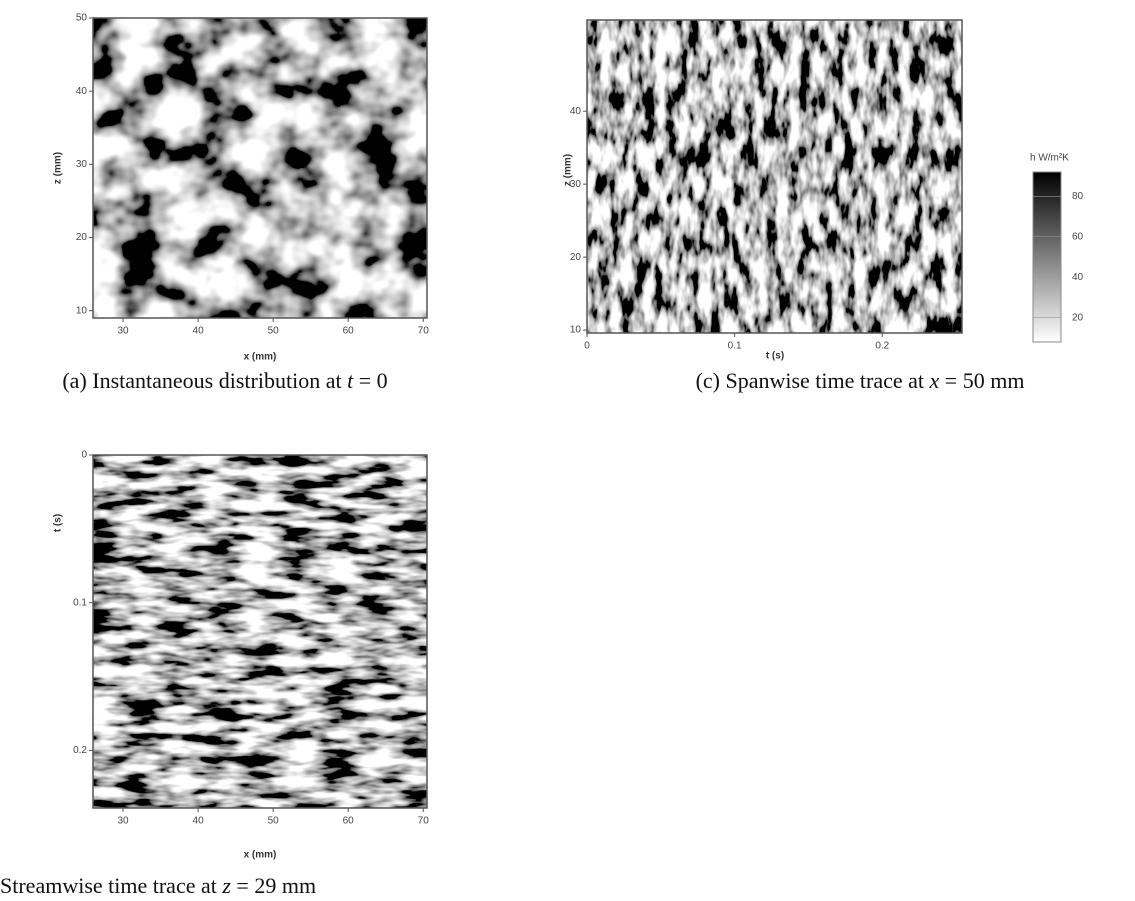  I want to click on caption-part: (c) Spanwise time trace at, so click(813, 380).